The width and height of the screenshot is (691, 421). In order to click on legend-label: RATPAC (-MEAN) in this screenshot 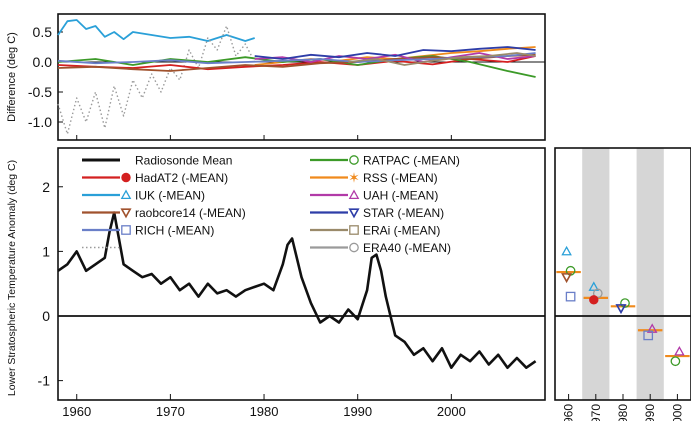, I will do `click(411, 161)`.